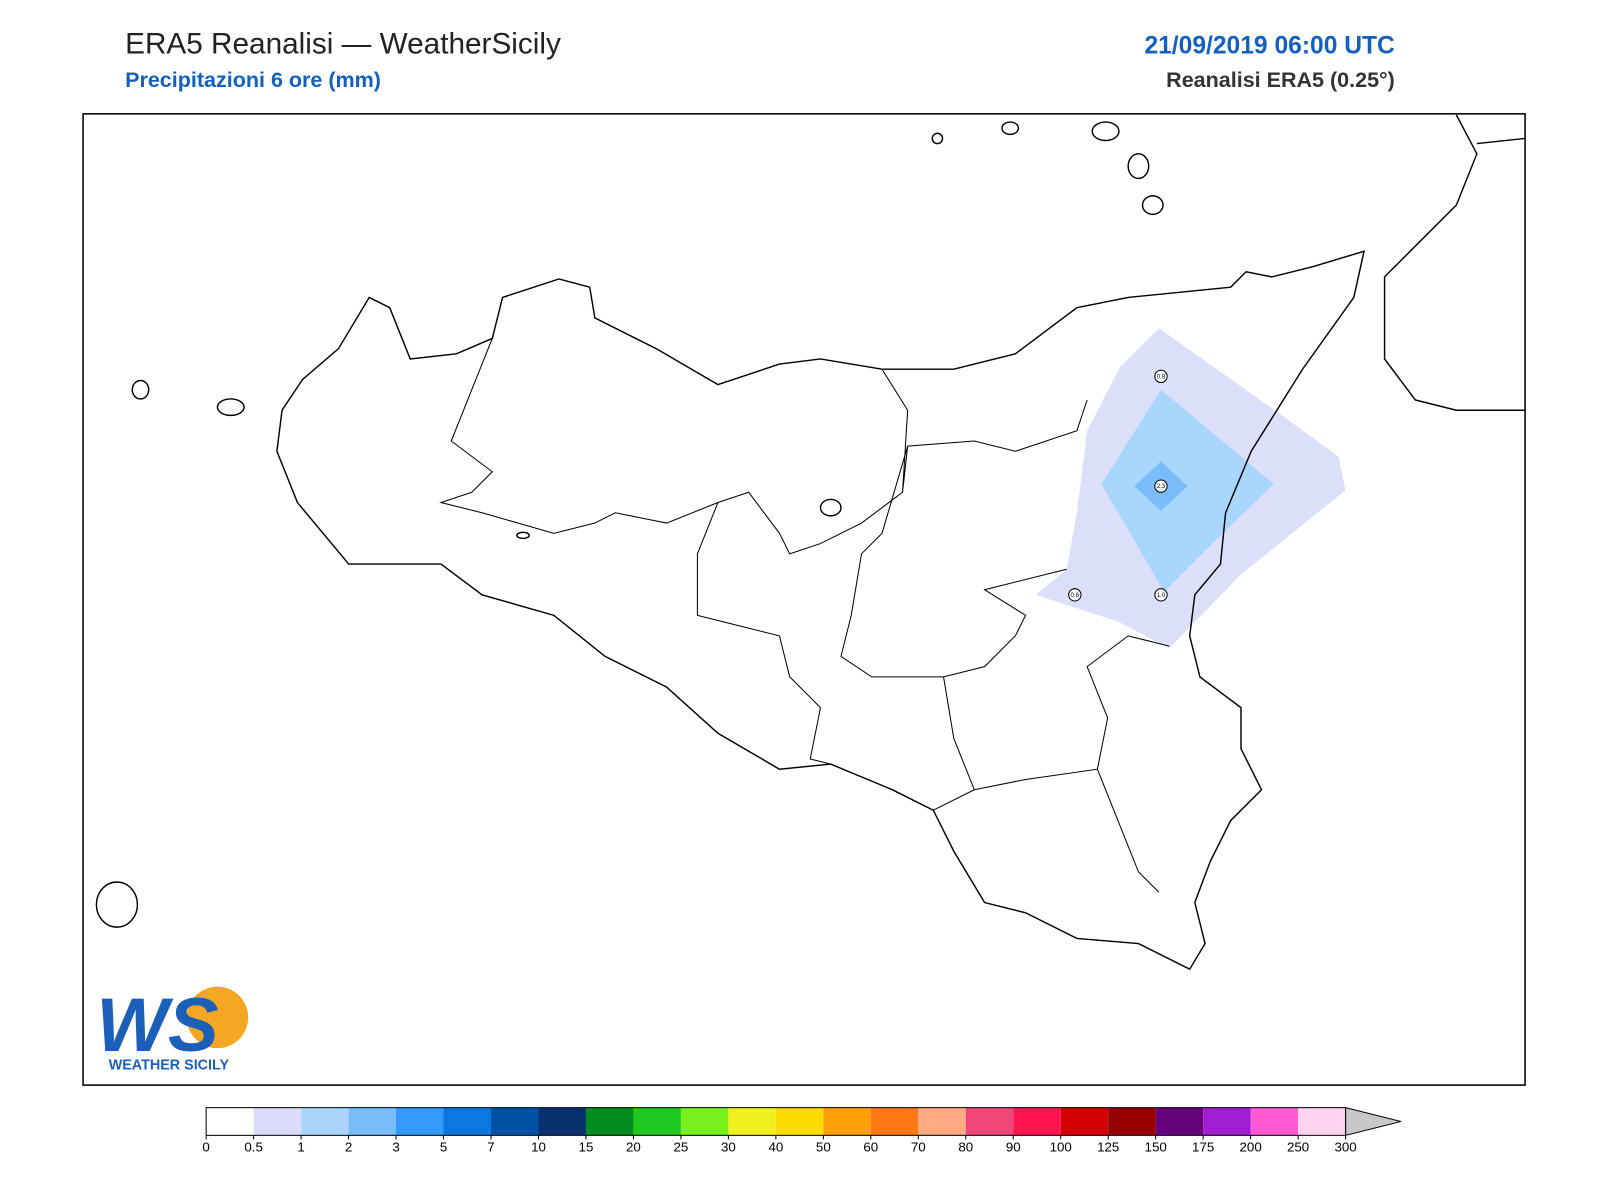  I want to click on colorbar-tick-label: 60, so click(870, 1147).